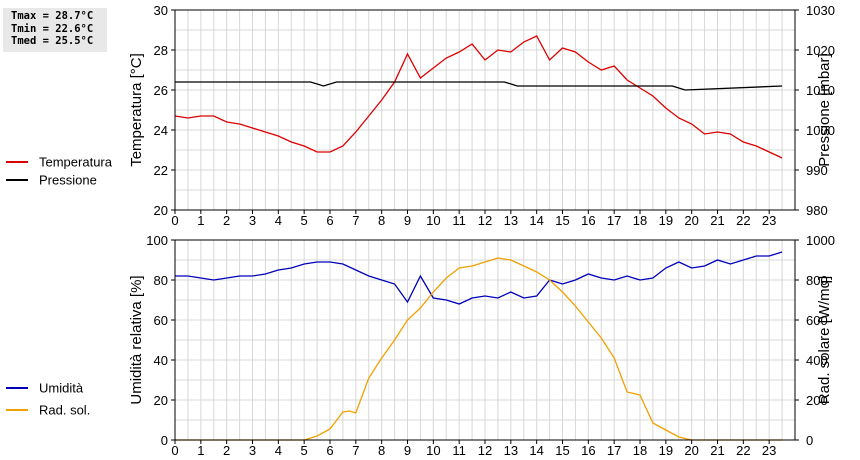  What do you see at coordinates (161, 280) in the screenshot?
I see `y-tick-label: 80` at bounding box center [161, 280].